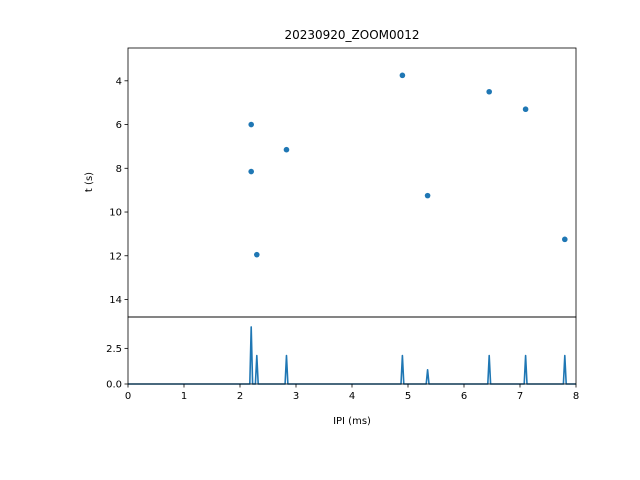 Image resolution: width=640 pixels, height=480 pixels. Describe the element at coordinates (128, 396) in the screenshot. I see `x-tick-label-0: 0` at that location.